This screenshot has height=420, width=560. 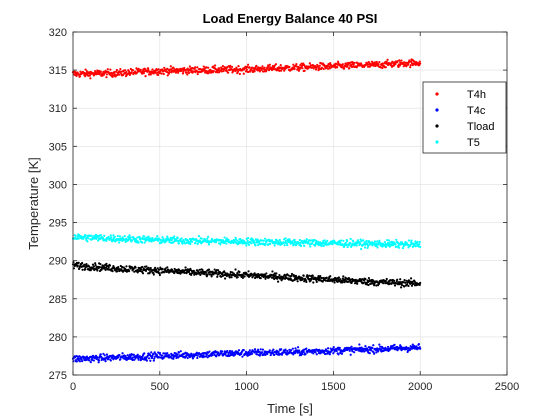 I want to click on legend-marker-Tload, so click(x=437, y=126).